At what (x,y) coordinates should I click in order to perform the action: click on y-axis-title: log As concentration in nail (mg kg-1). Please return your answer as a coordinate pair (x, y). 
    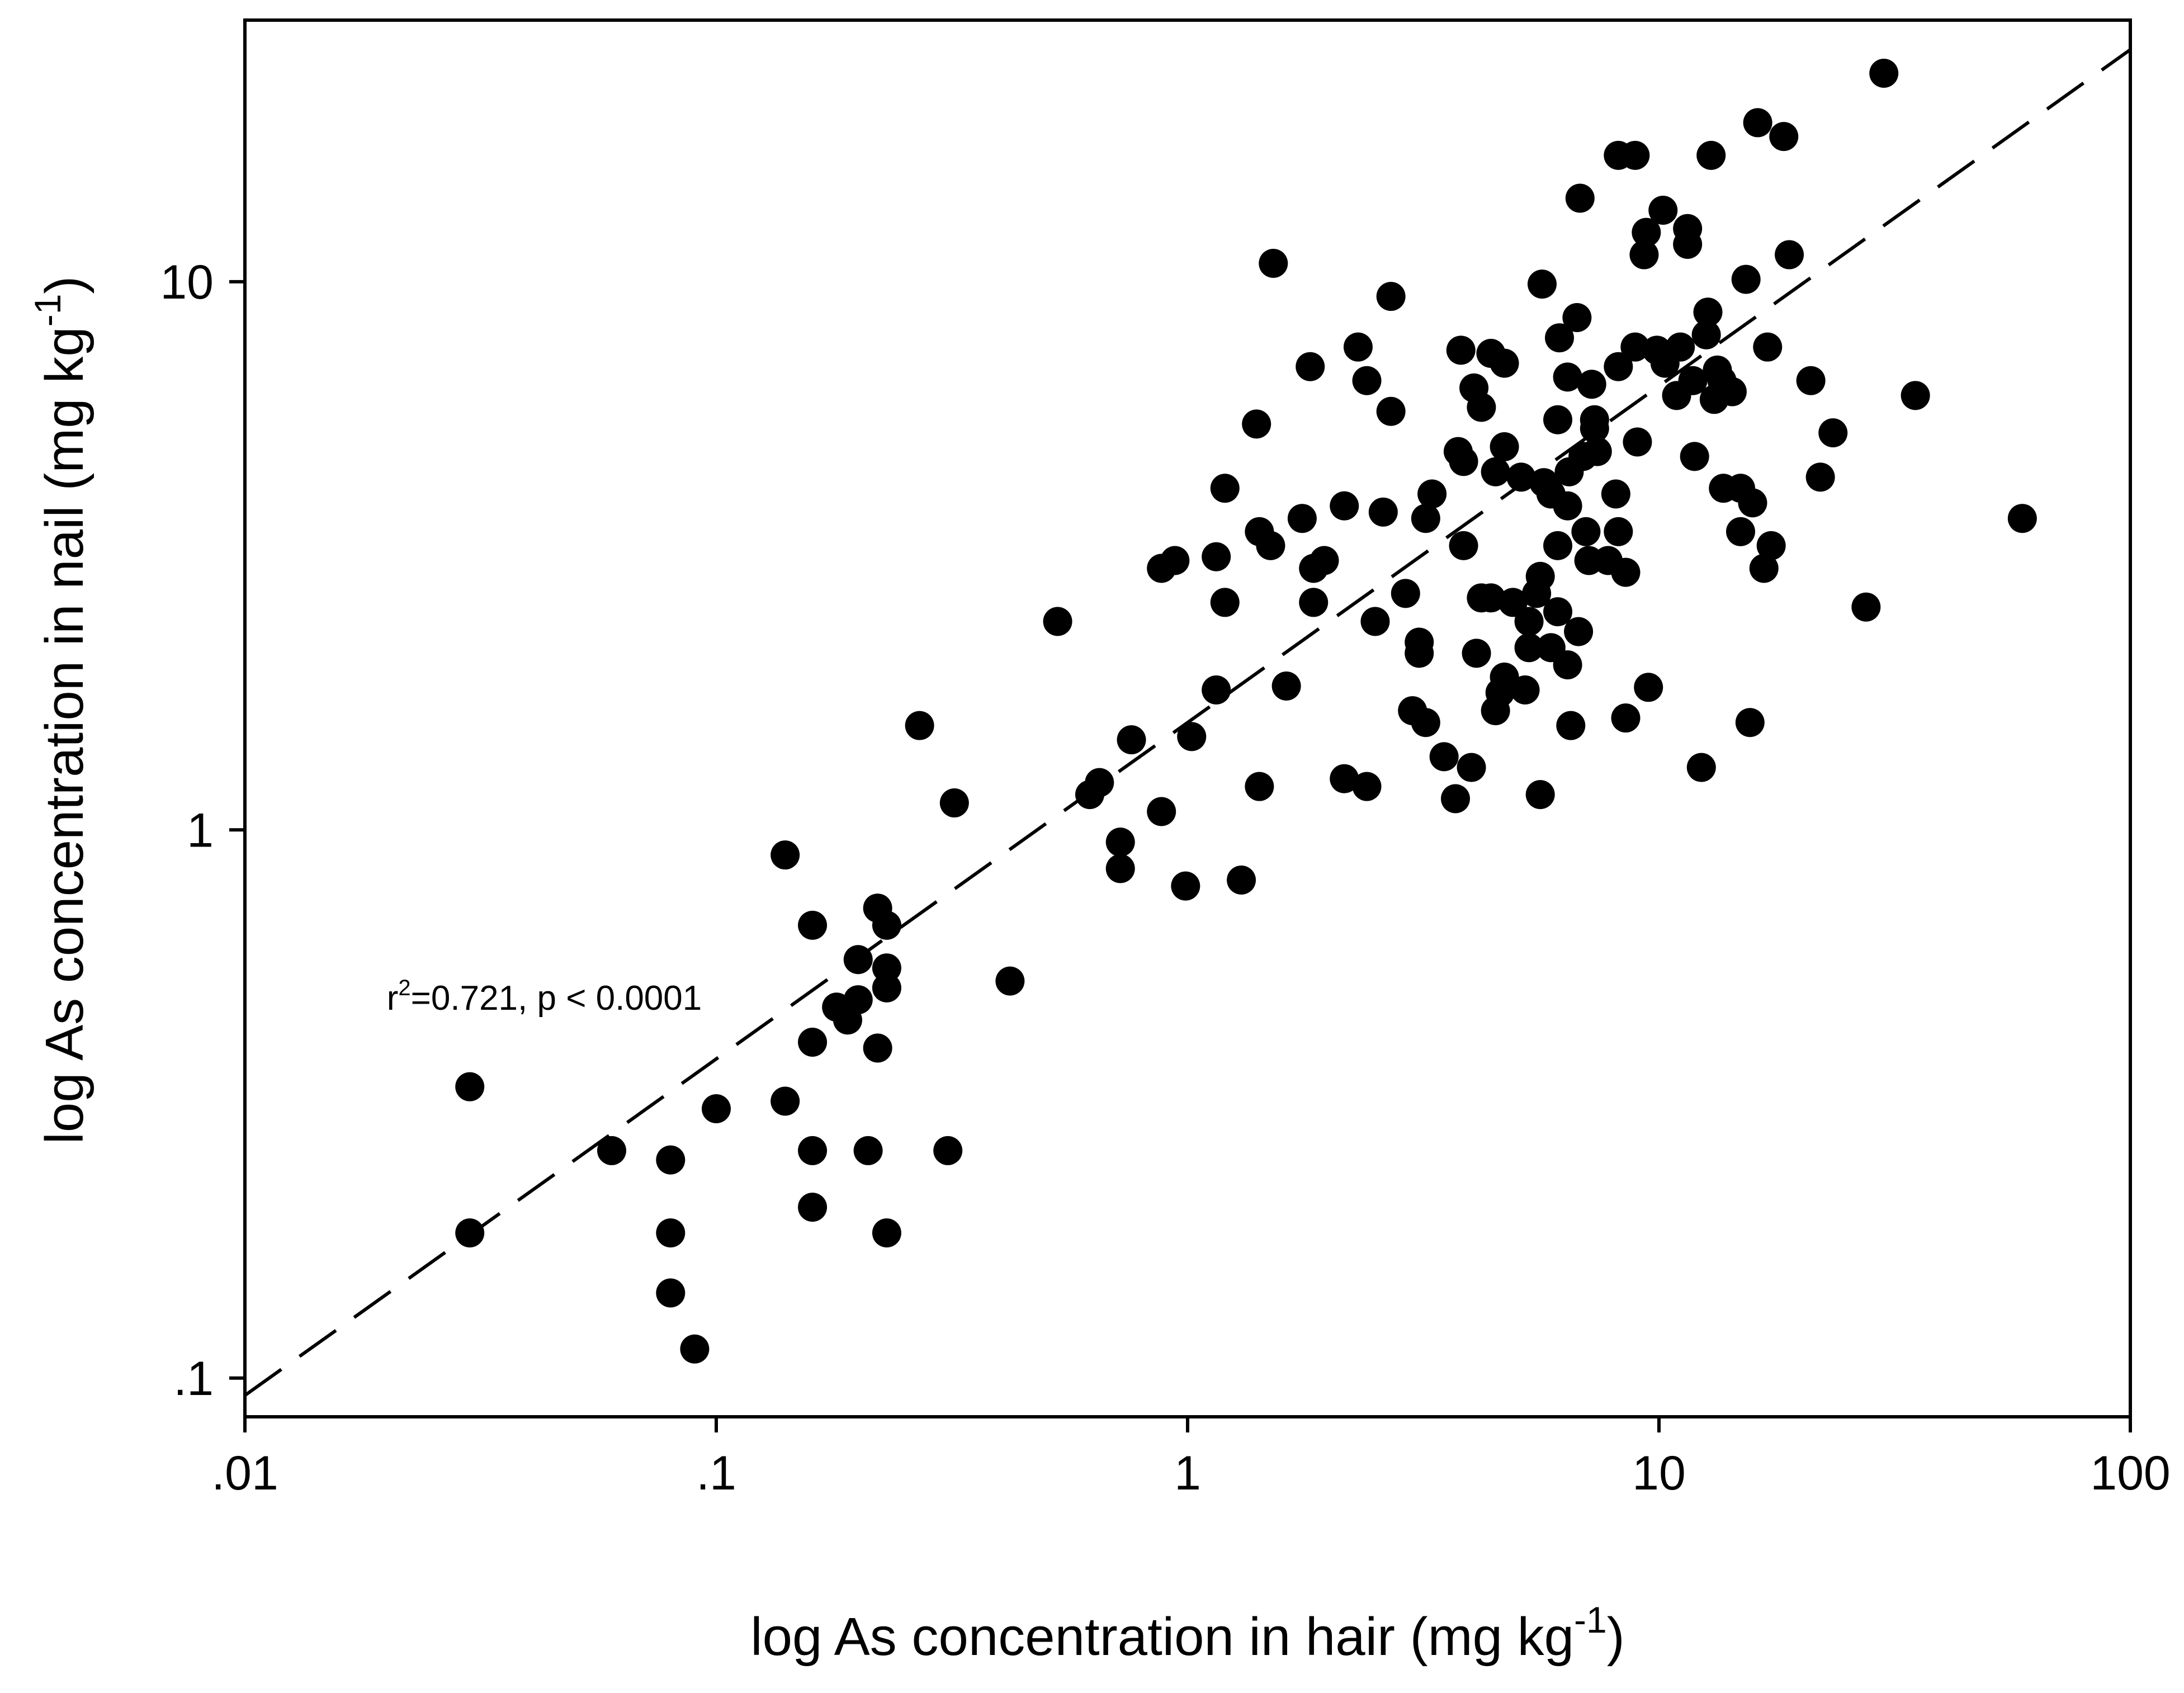
    Looking at the image, I should click on (60, 711).